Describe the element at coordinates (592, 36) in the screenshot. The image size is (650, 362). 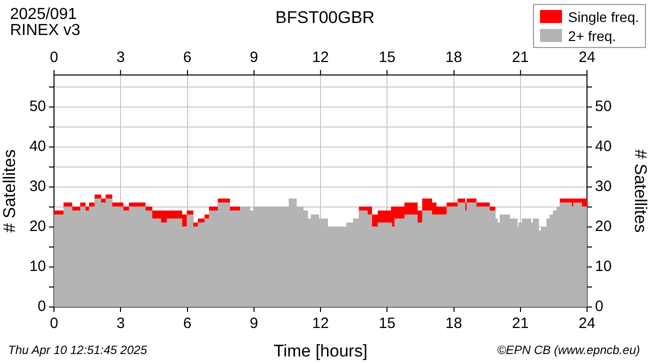
I see `legend-label: 2+ freq.` at that location.